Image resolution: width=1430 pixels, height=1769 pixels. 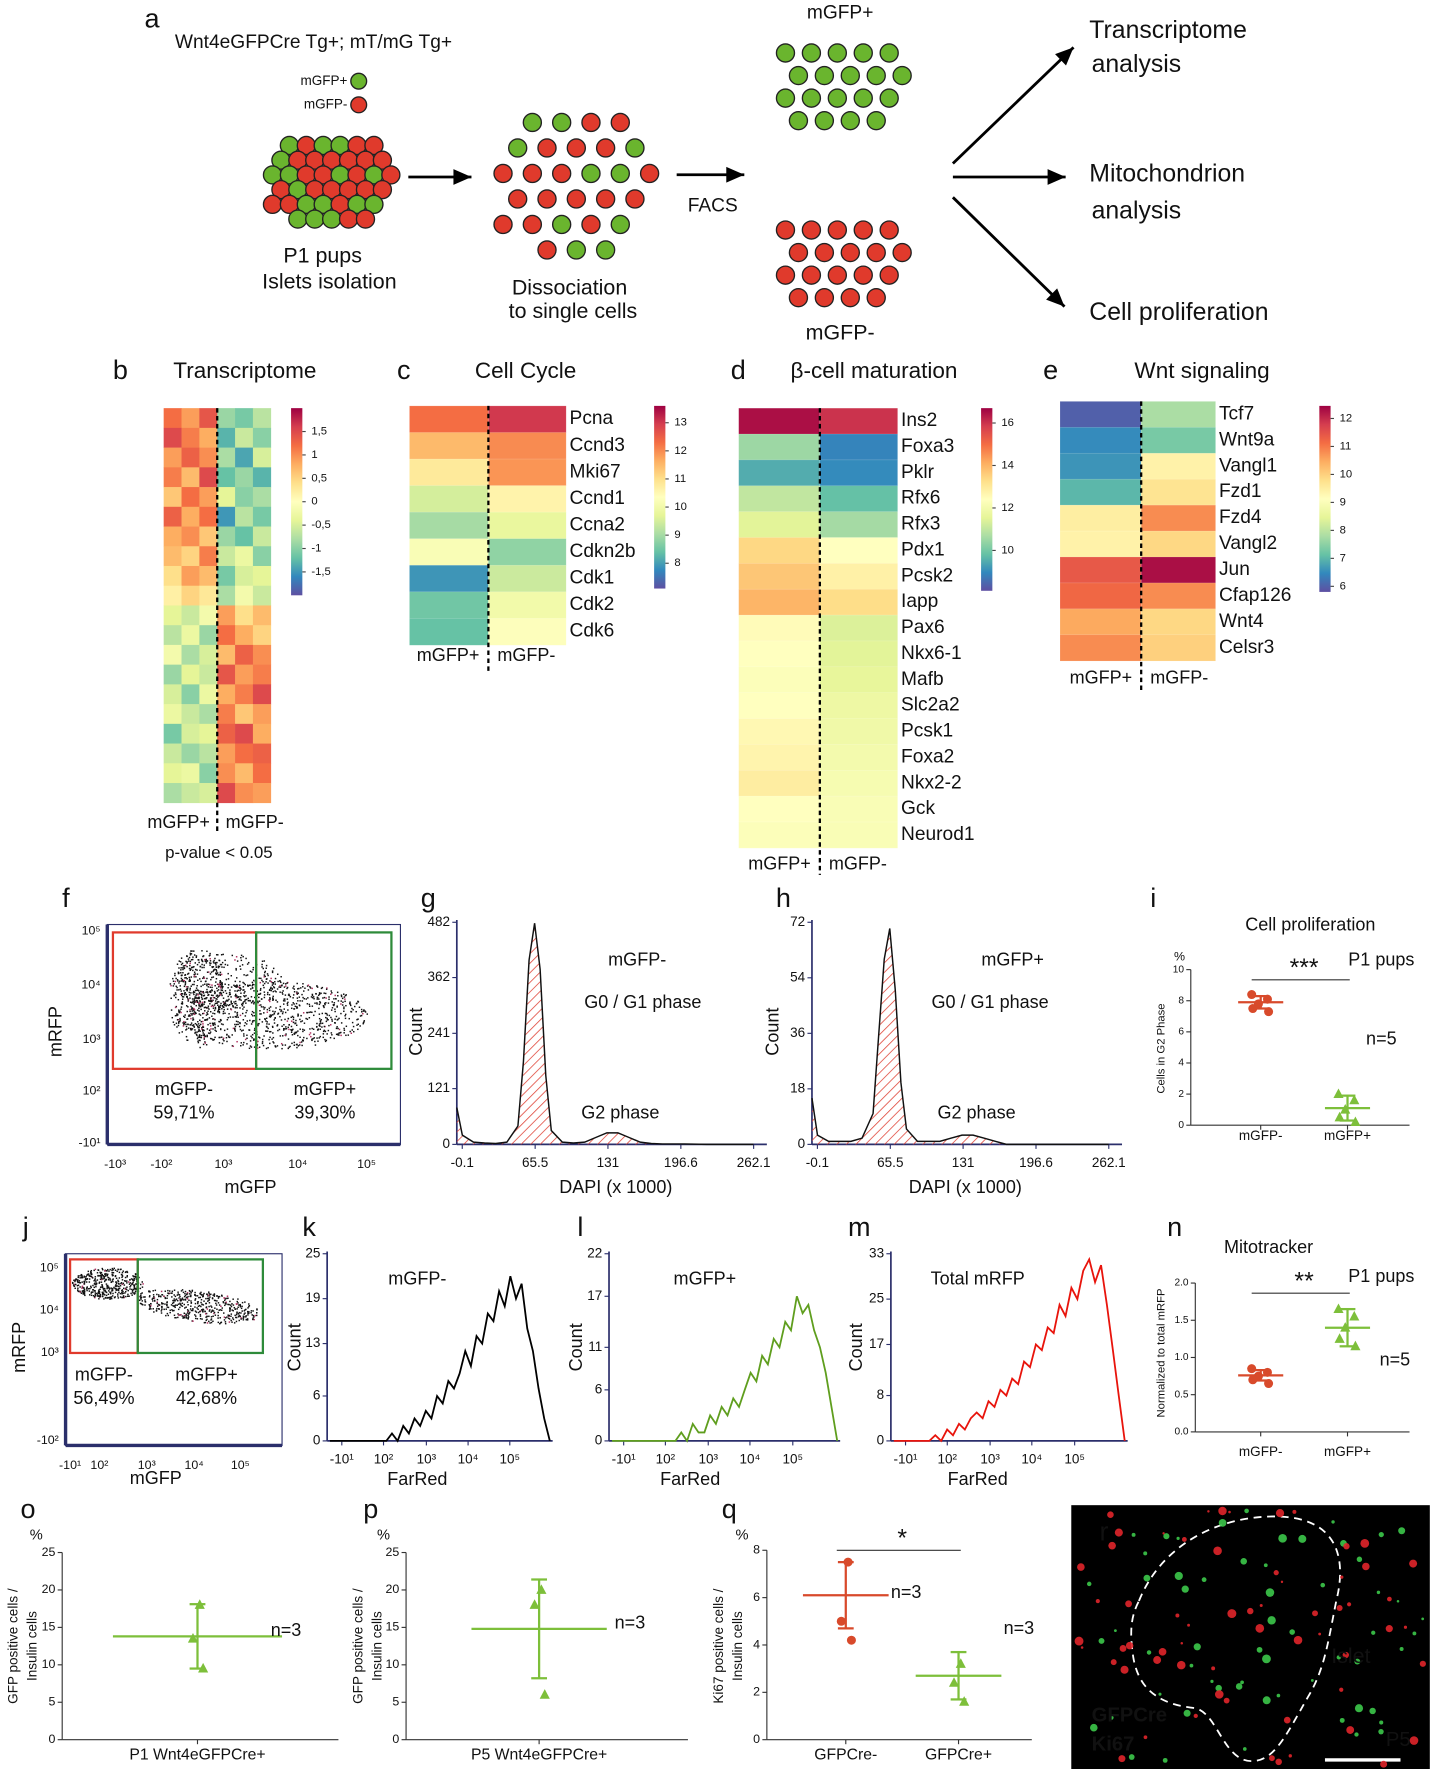 I want to click on n-label: n=3, so click(x=906, y=1592).